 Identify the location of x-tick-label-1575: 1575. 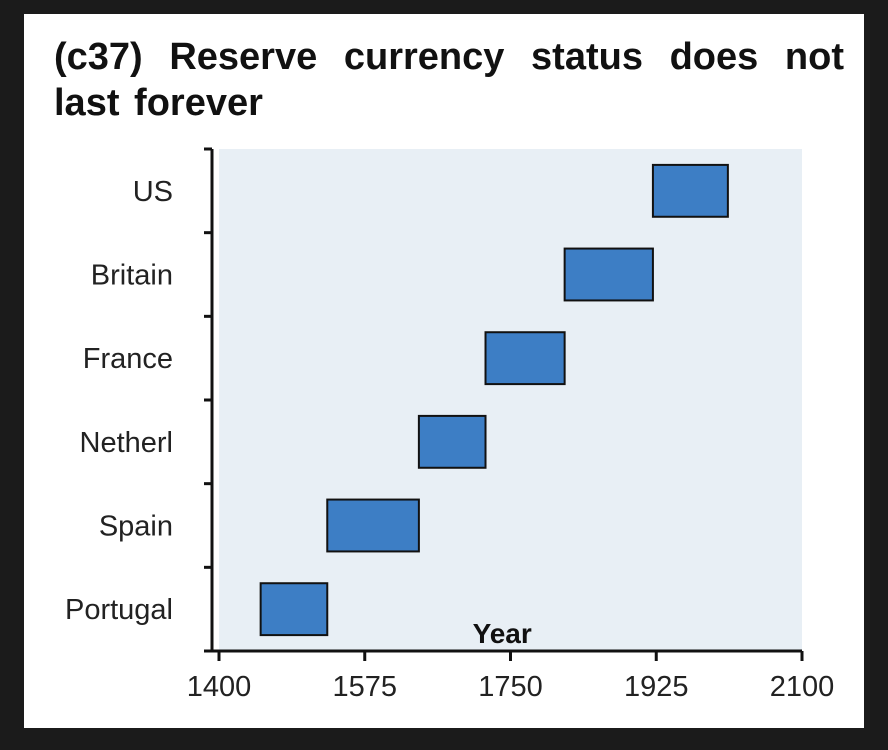
(364, 687).